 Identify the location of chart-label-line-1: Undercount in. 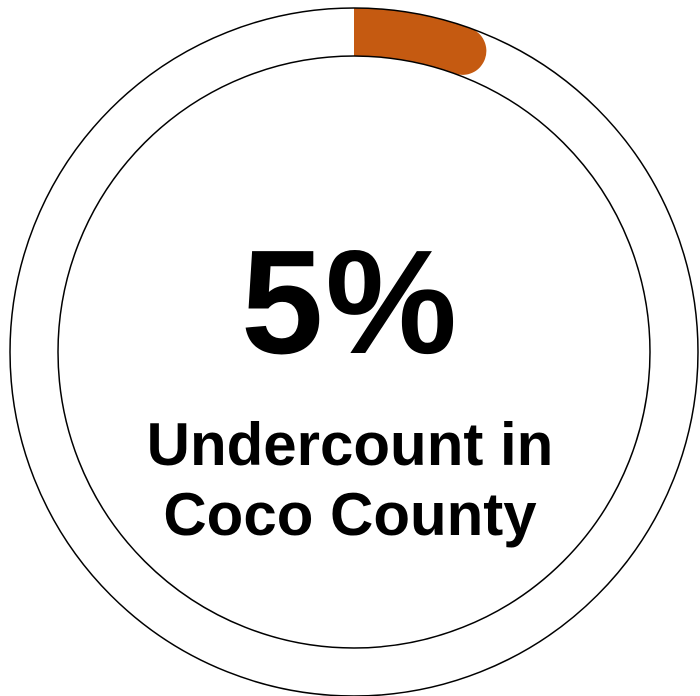
(350, 444).